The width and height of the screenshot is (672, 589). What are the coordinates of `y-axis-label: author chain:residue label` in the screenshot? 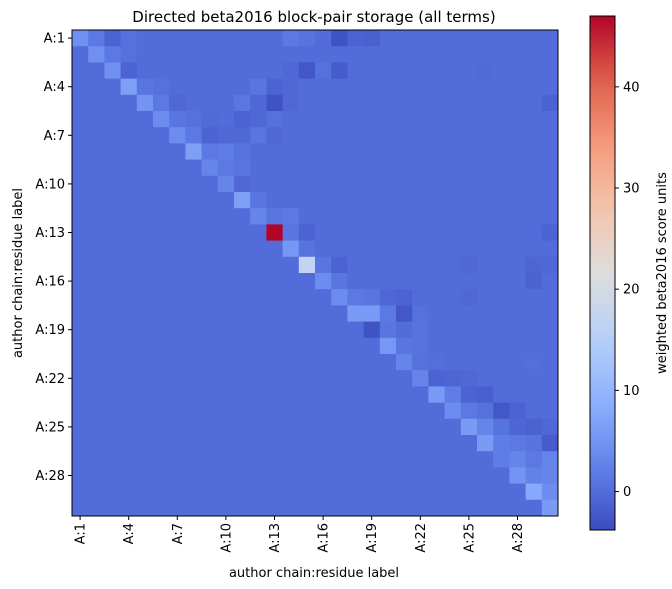 It's located at (18, 273).